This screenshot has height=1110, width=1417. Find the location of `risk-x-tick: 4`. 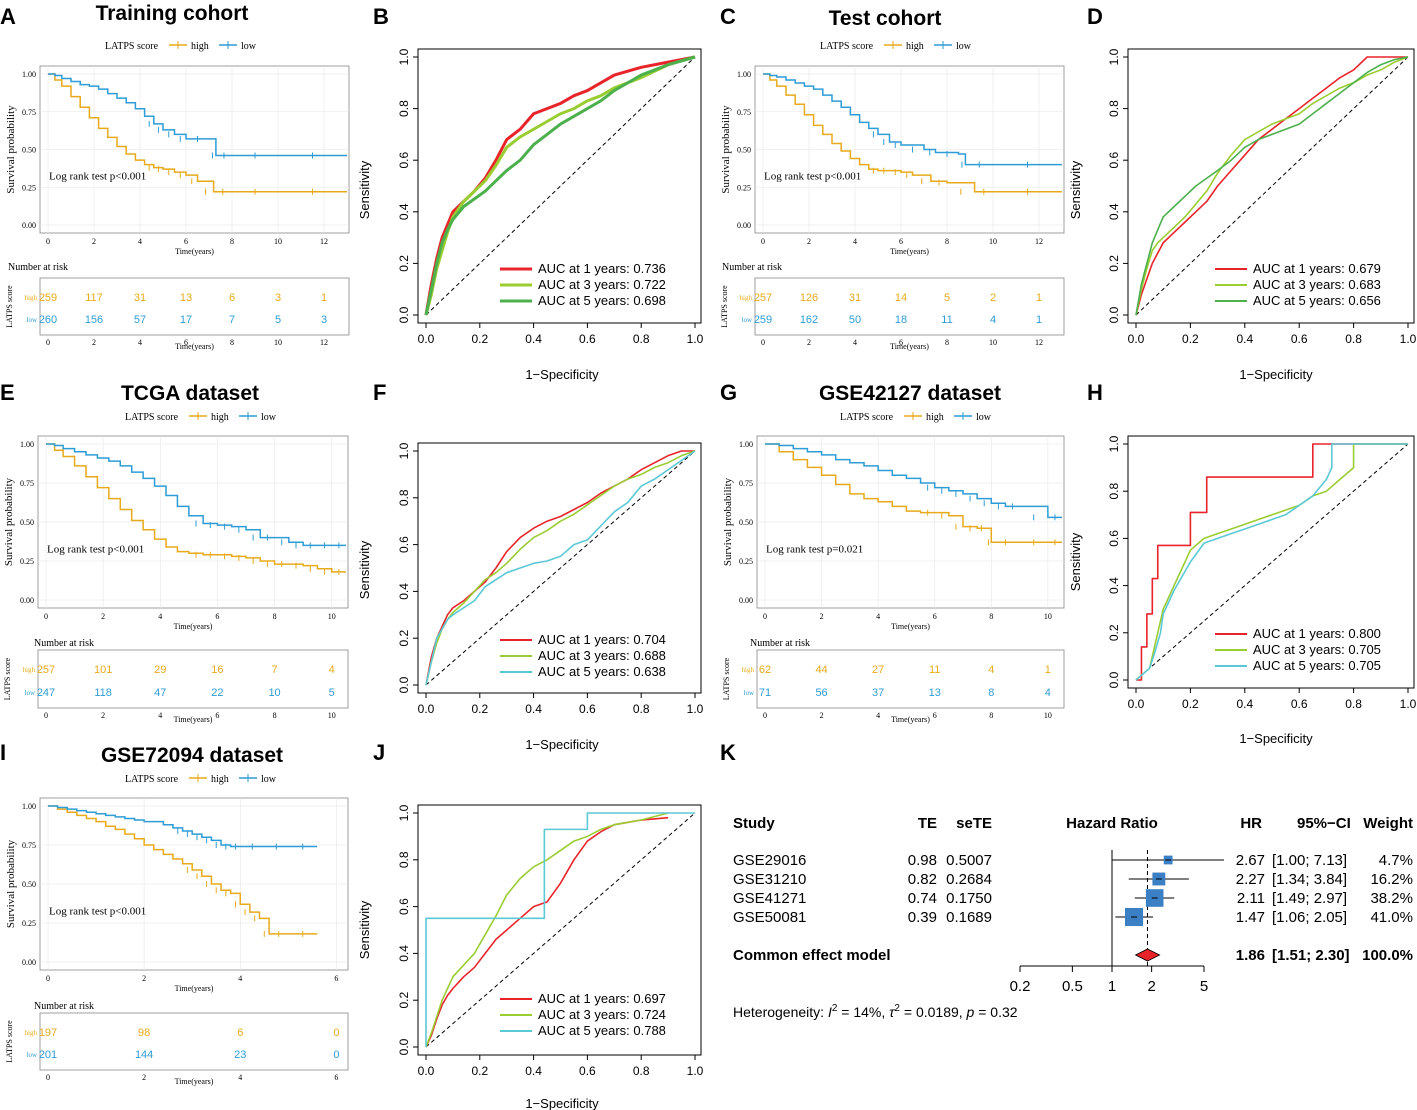

risk-x-tick: 4 is located at coordinates (878, 715).